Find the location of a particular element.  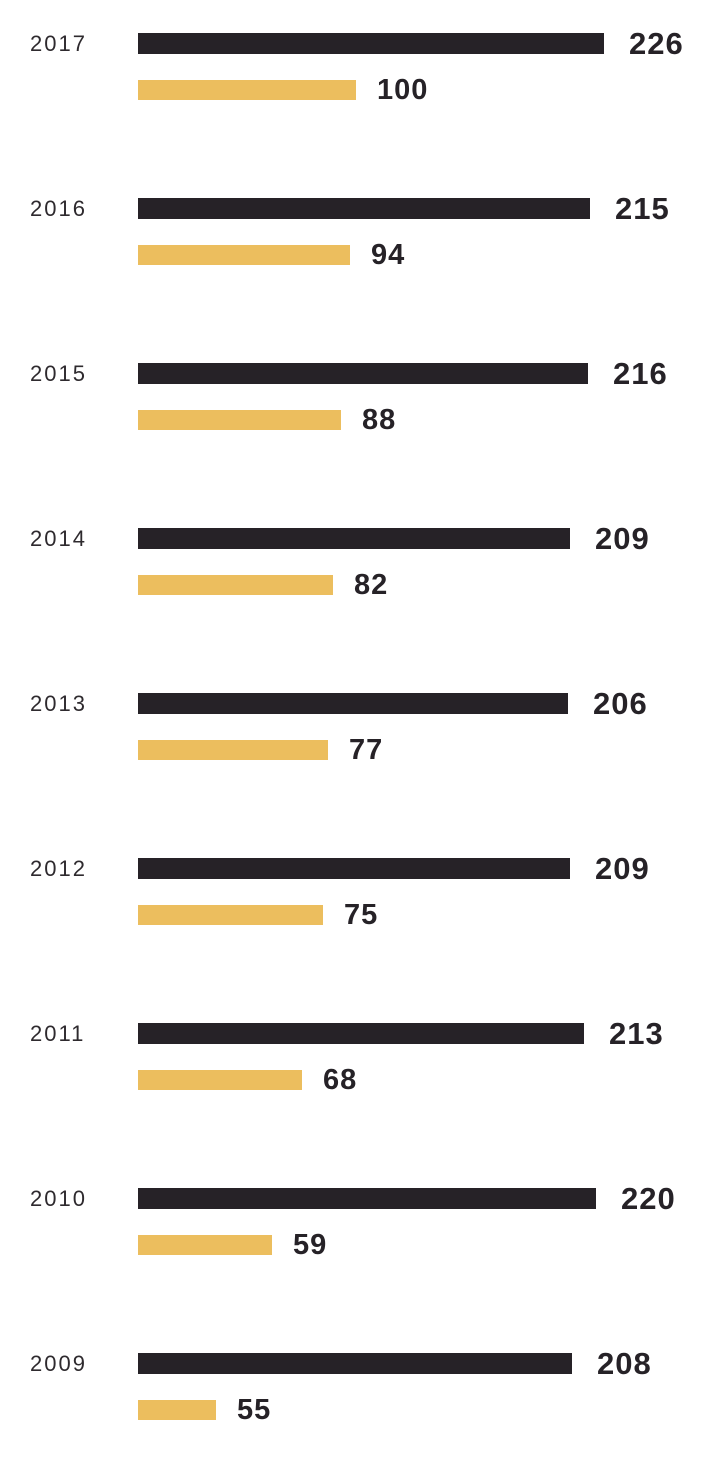

gold-bar-value: 88 is located at coordinates (379, 419).